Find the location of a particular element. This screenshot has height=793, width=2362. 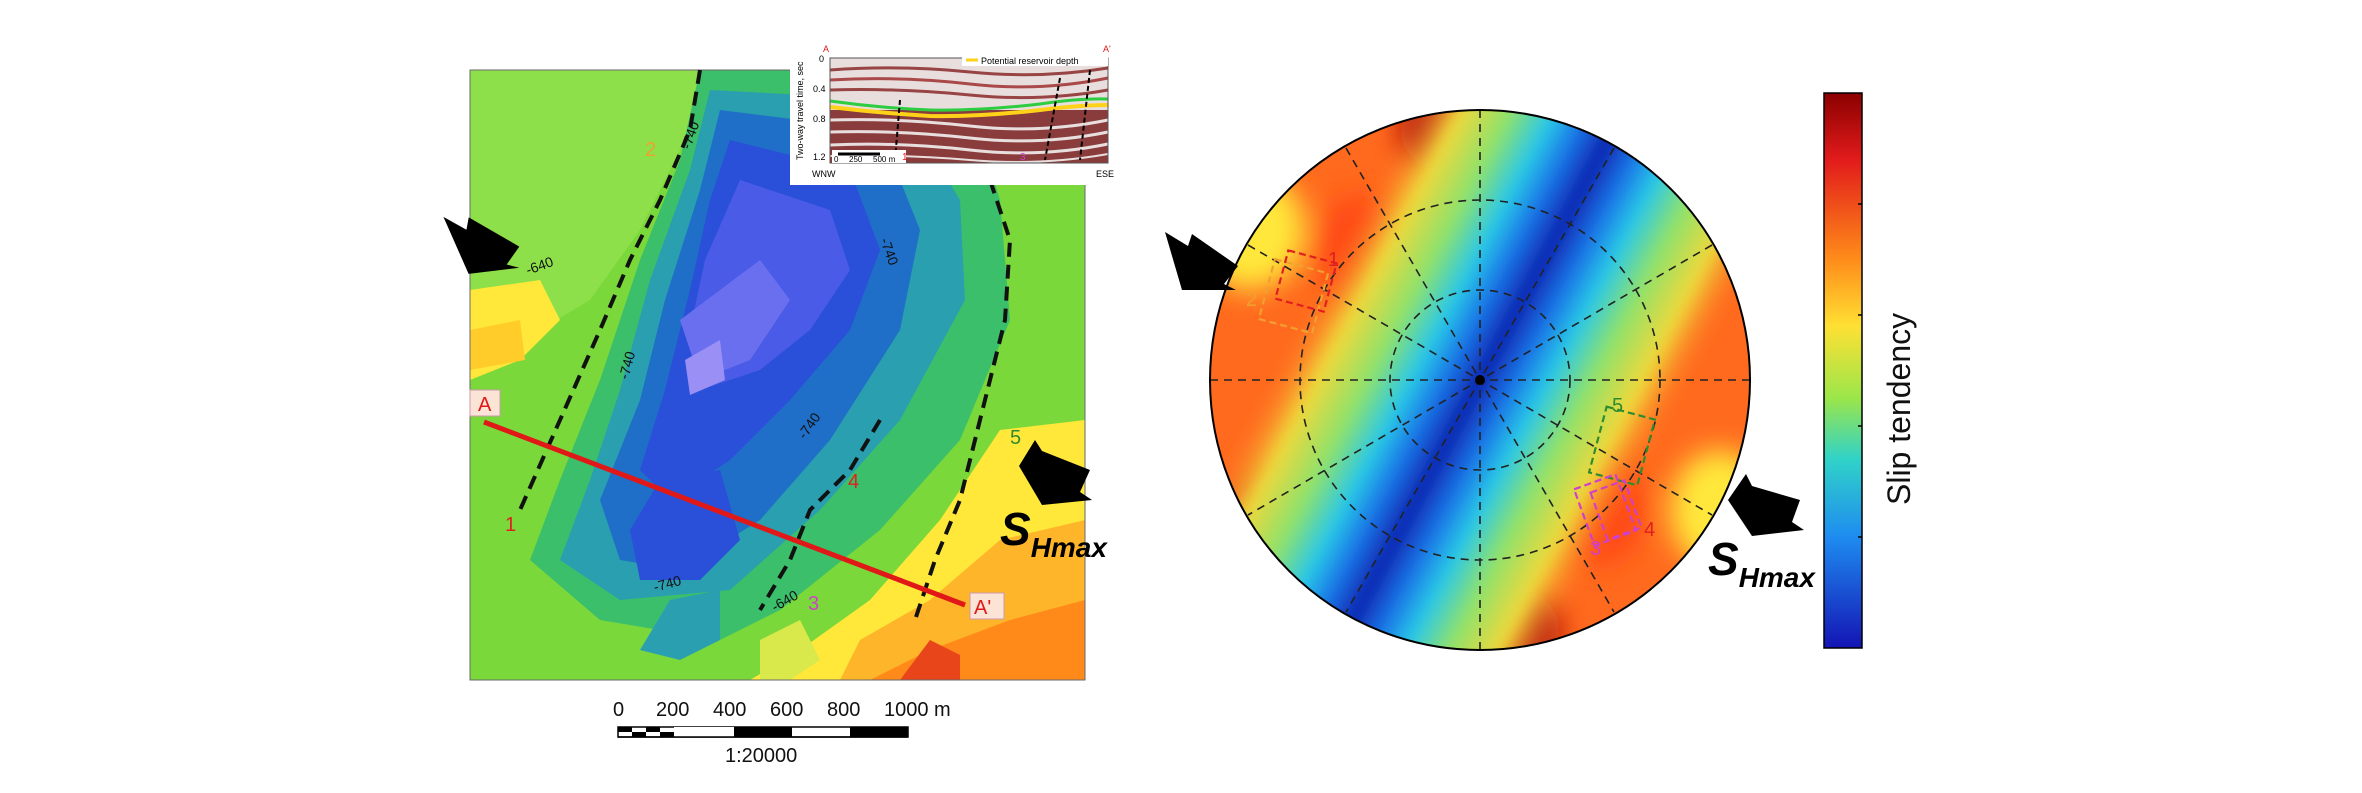

scale-ratio: 1:20000 is located at coordinates (761, 756).